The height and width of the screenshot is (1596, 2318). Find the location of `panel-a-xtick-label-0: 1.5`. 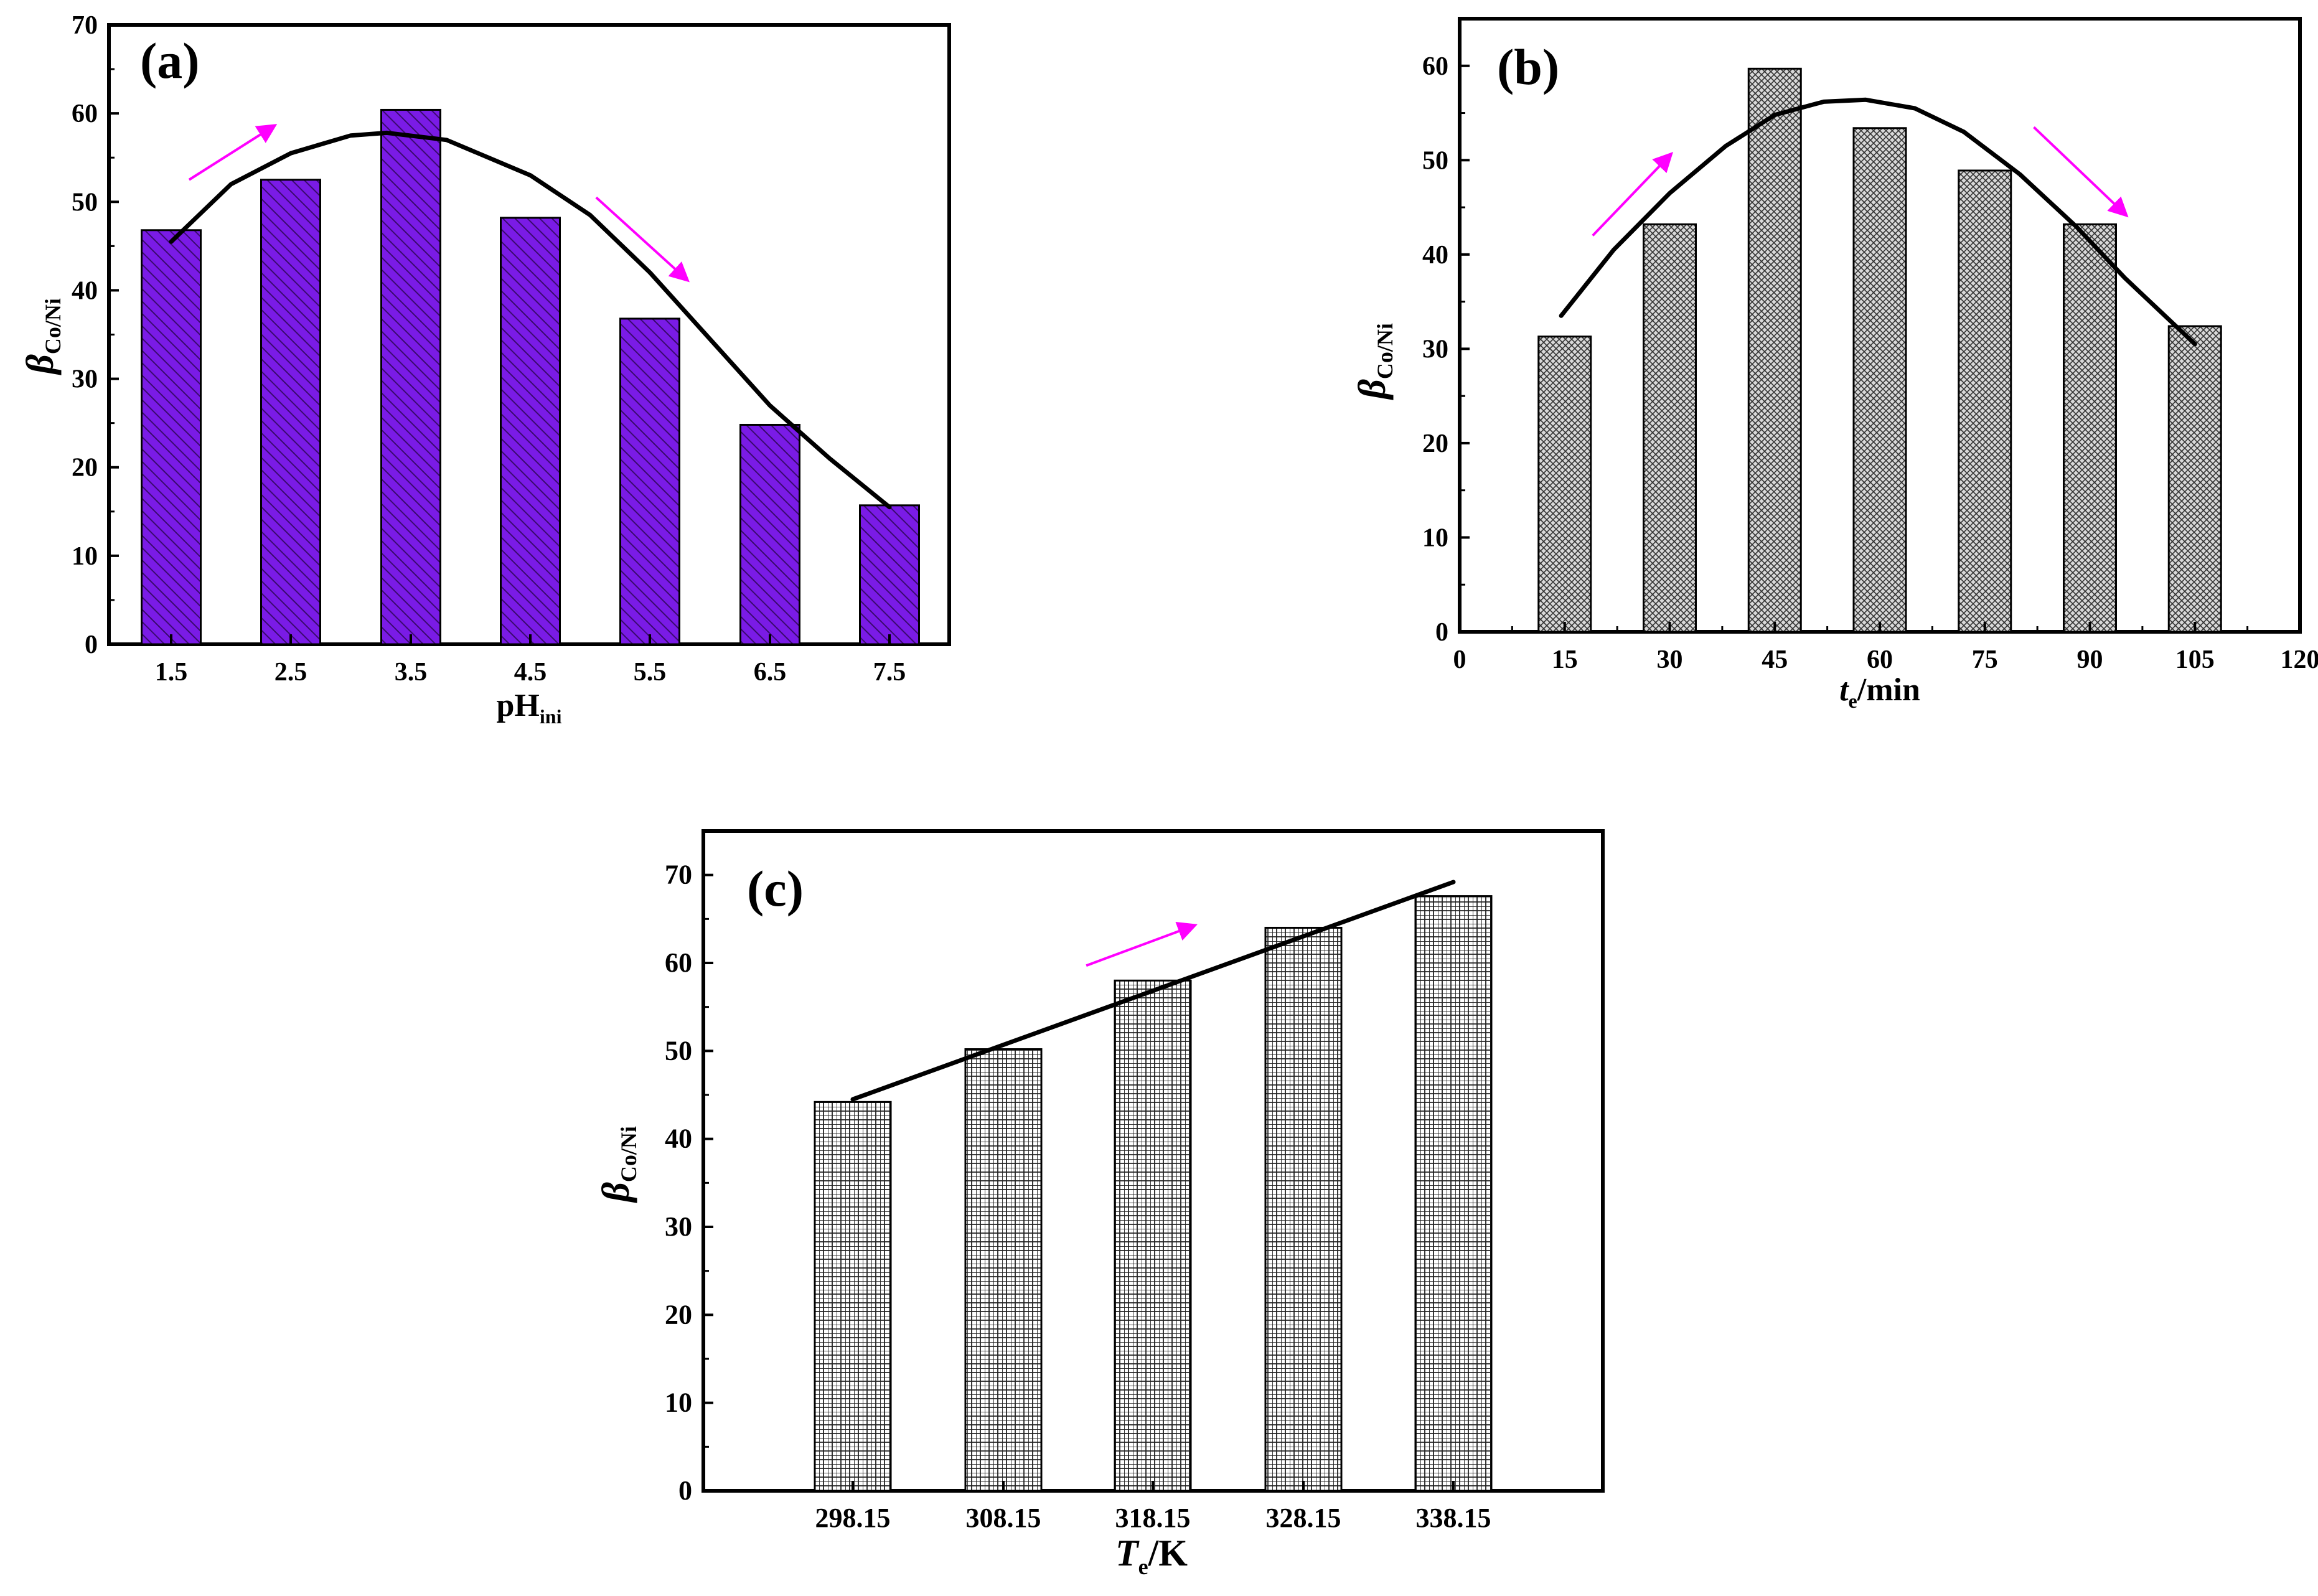

panel-a-xtick-label-0: 1.5 is located at coordinates (171, 672).